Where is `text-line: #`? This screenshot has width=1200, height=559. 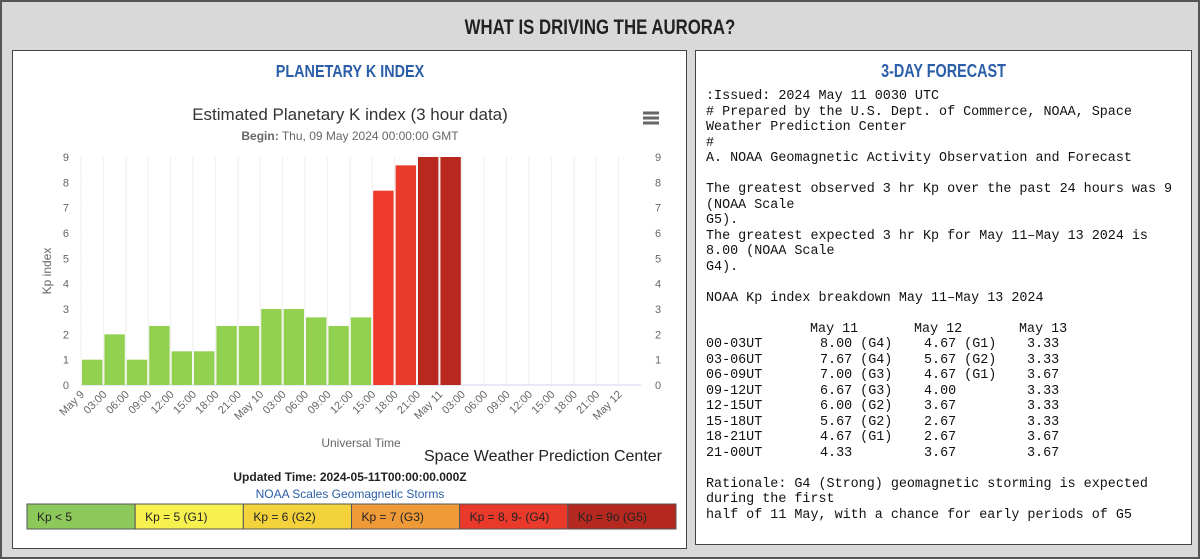
text-line: # is located at coordinates (710, 143).